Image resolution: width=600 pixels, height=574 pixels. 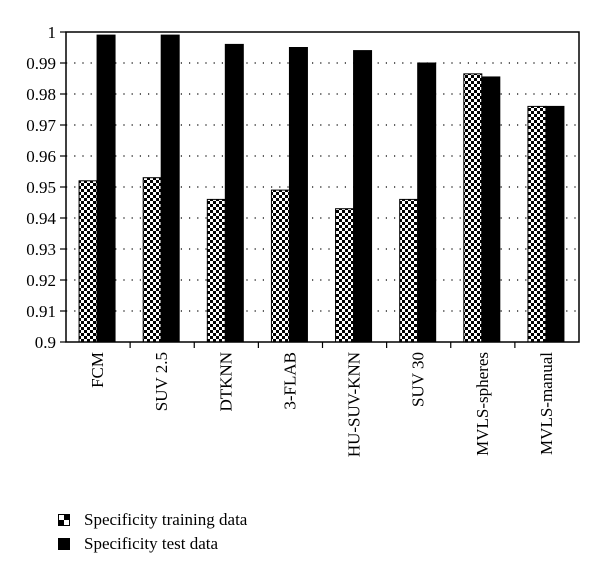 What do you see at coordinates (41, 94) in the screenshot?
I see `y-tick-label: 0.98` at bounding box center [41, 94].